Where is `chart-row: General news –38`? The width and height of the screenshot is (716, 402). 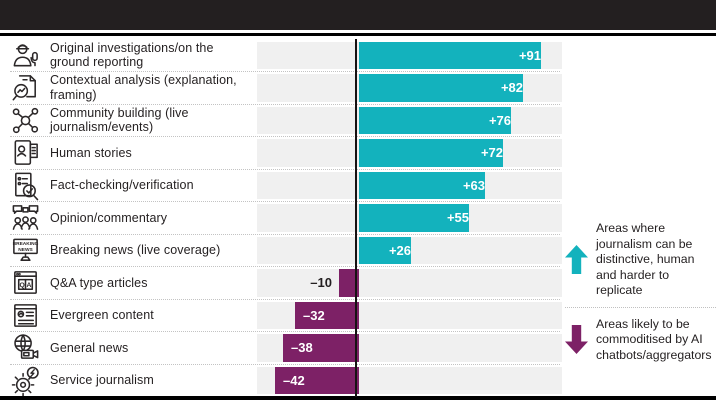 chart-row: General news –38 is located at coordinates (281, 348).